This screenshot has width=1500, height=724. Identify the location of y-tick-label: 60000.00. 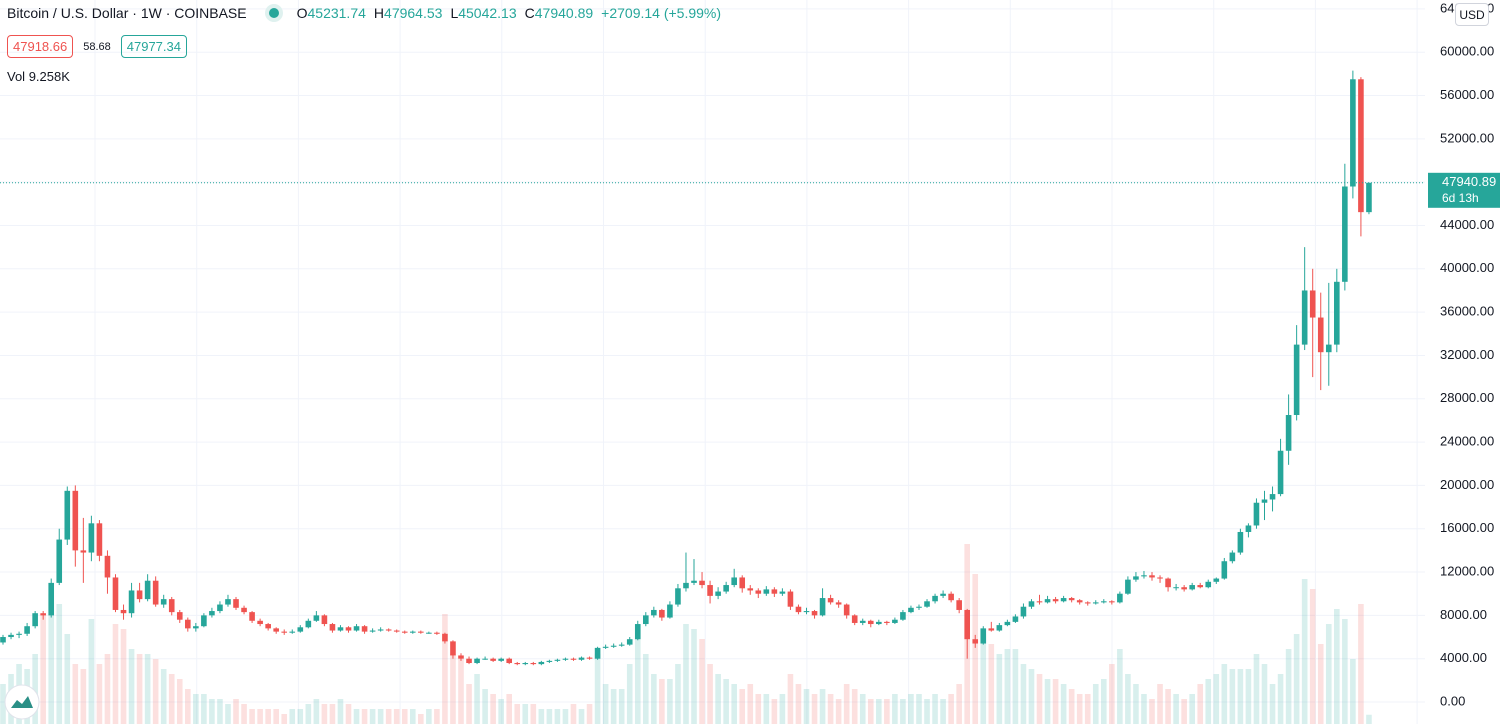
(1467, 51).